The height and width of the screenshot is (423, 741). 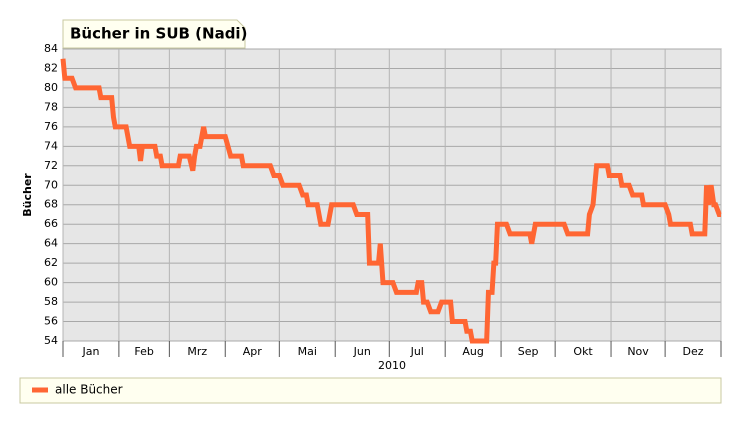 What do you see at coordinates (51, 126) in the screenshot?
I see `y-tick-label: 76` at bounding box center [51, 126].